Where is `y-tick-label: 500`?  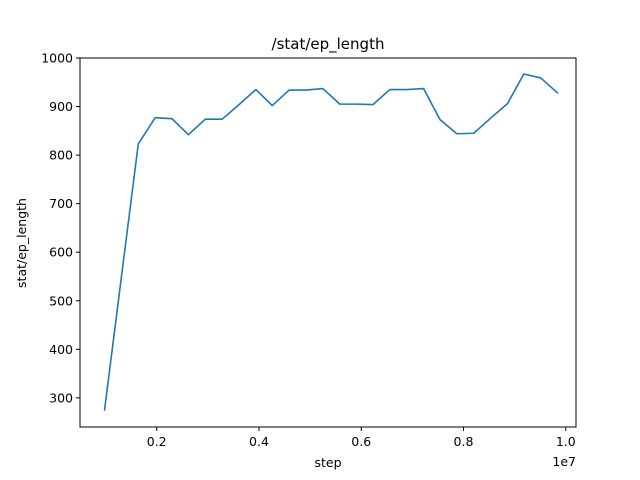
y-tick-label: 500 is located at coordinates (61, 300).